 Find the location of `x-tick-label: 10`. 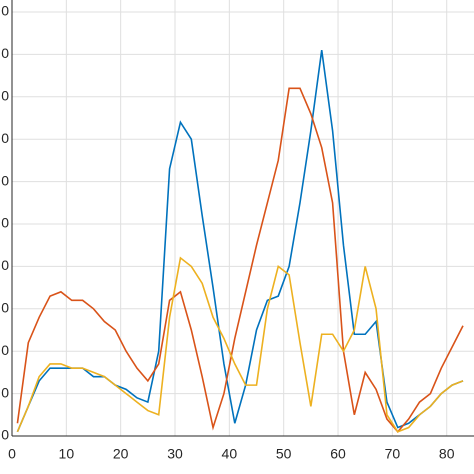

x-tick-label: 10 is located at coordinates (67, 454).